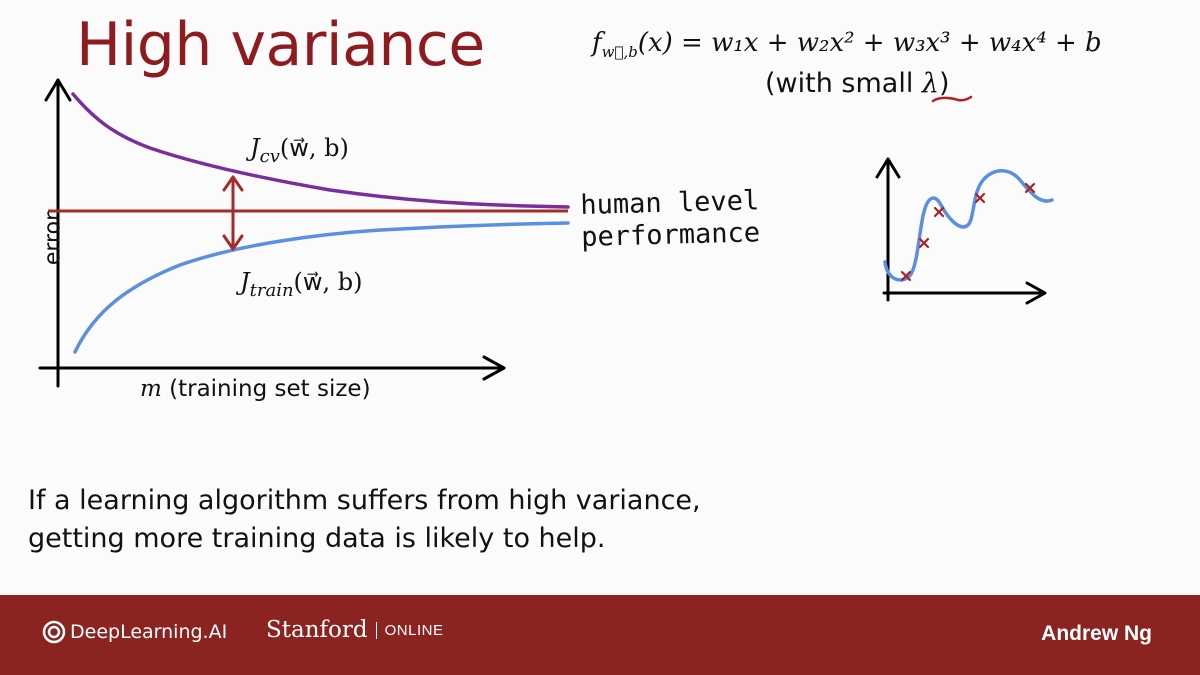 This screenshot has height=675, width=1200. I want to click on deeplearning-logo: DeepLearning.AI, so click(134, 632).